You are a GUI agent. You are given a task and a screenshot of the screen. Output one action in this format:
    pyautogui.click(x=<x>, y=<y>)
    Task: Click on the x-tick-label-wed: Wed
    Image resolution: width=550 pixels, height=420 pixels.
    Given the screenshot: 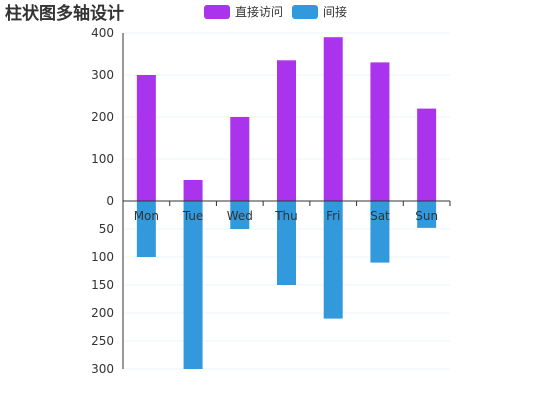 What is the action you would take?
    pyautogui.click(x=240, y=216)
    